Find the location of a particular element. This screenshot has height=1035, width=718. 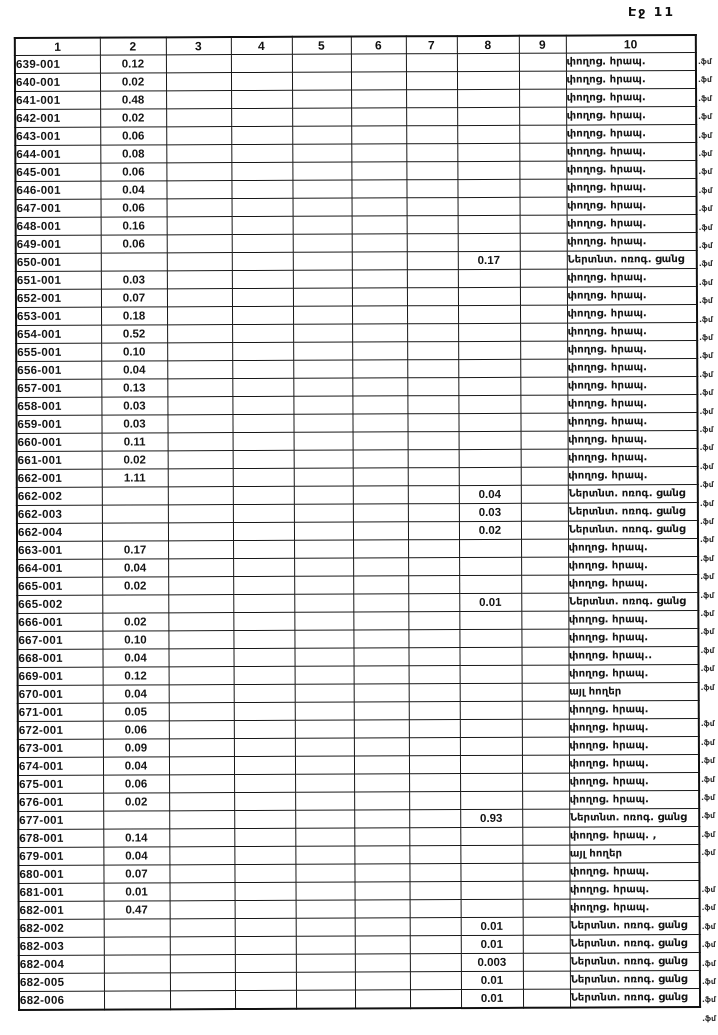

cell-parcel-id: 675-001 is located at coordinates (61, 784).